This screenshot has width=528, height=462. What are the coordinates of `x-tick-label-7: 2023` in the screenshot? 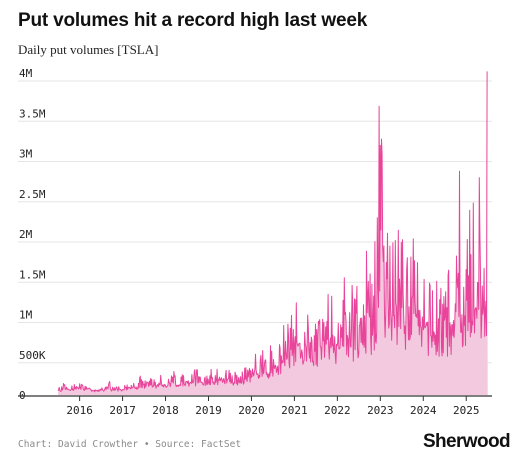 It's located at (380, 410).